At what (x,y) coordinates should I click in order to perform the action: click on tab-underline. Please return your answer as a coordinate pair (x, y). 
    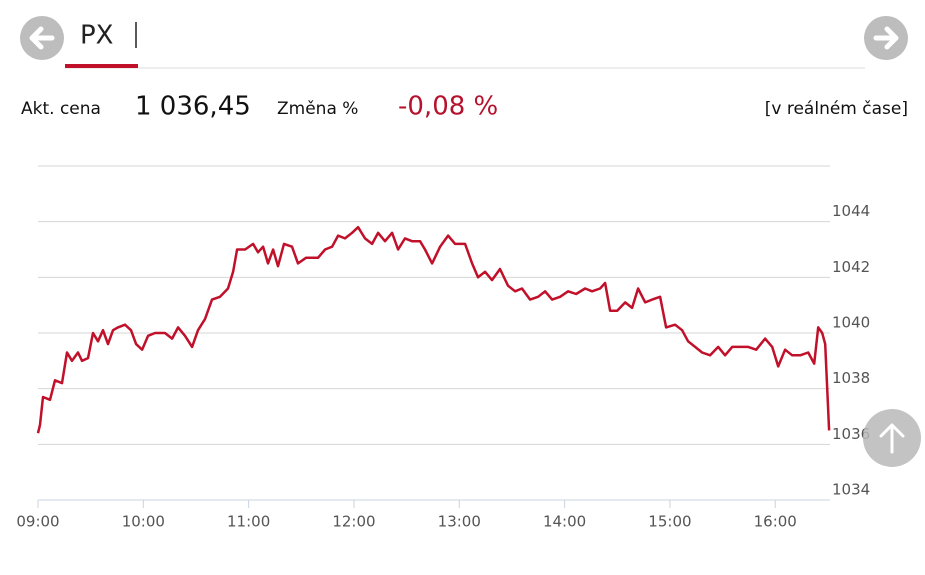
    Looking at the image, I should click on (101, 66).